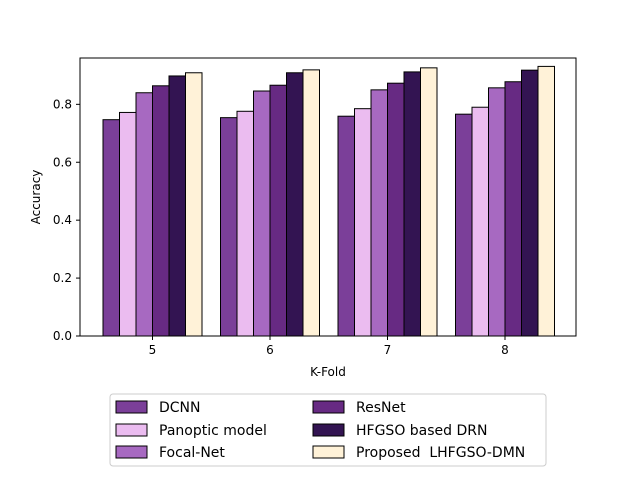 This screenshot has width=640, height=480. What do you see at coordinates (36, 197) in the screenshot?
I see `y-axis-label: Accuracy` at bounding box center [36, 197].